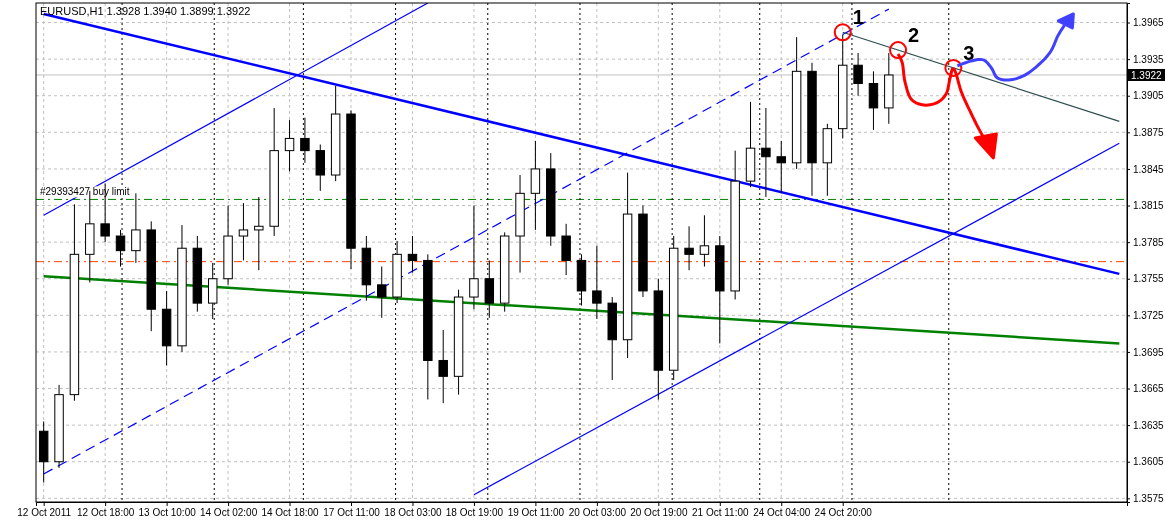 The width and height of the screenshot is (1165, 523). What do you see at coordinates (1149, 499) in the screenshot?
I see `y-tick-label: 1.3575` at bounding box center [1149, 499].